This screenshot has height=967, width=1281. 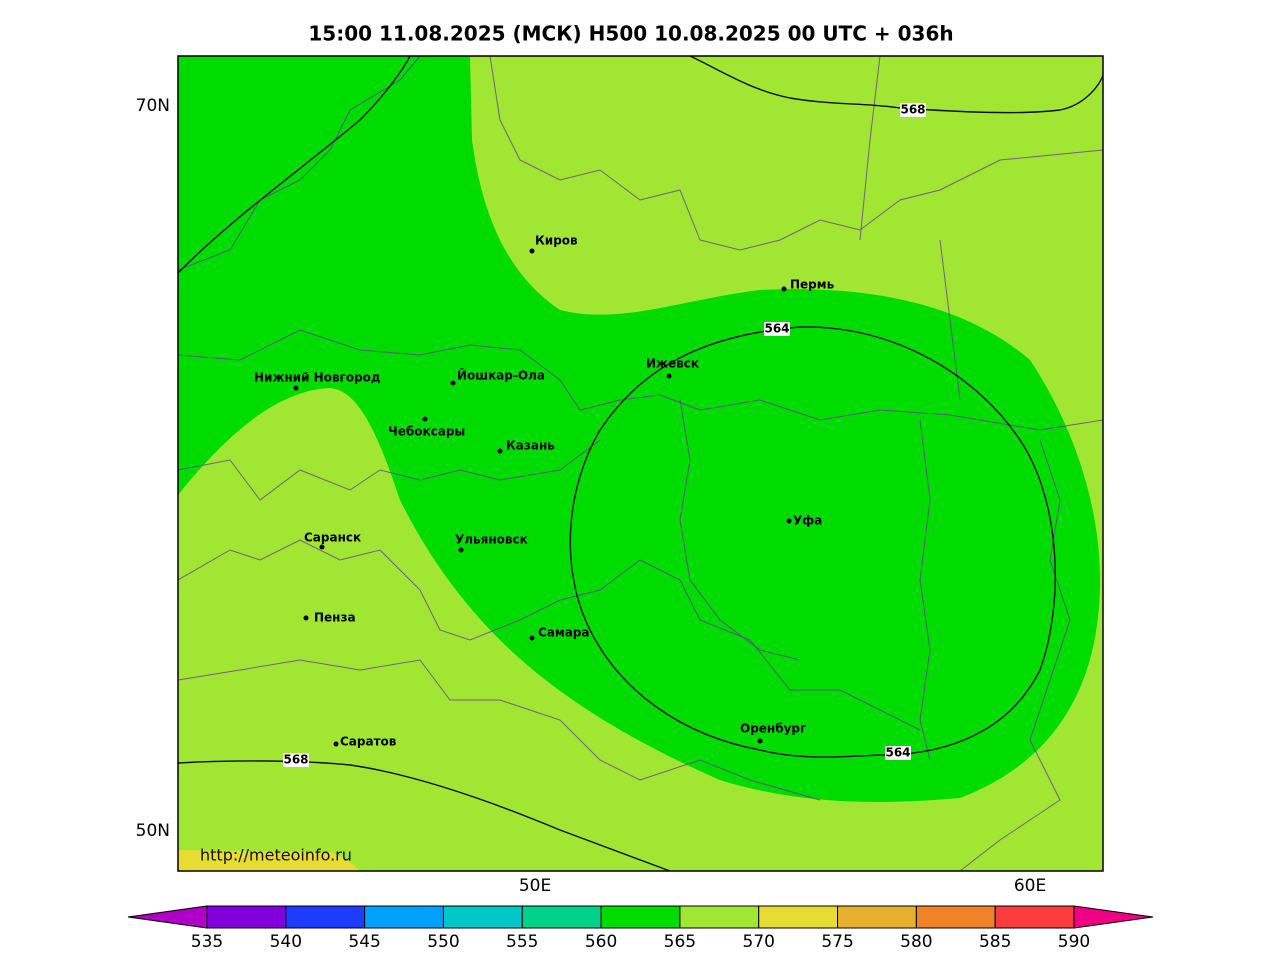 What do you see at coordinates (443, 942) in the screenshot?
I see `colorbar-tick-label: 550` at bounding box center [443, 942].